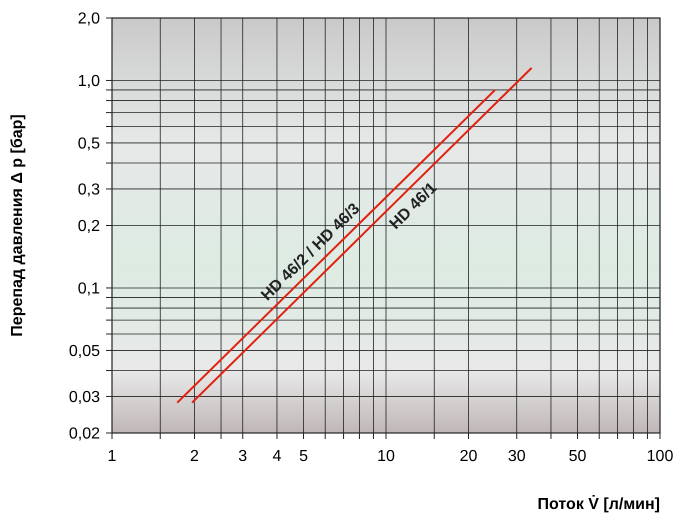 This screenshot has height=519, width=685. Describe the element at coordinates (84, 397) in the screenshot. I see `y-tick-label: 0,03` at that location.